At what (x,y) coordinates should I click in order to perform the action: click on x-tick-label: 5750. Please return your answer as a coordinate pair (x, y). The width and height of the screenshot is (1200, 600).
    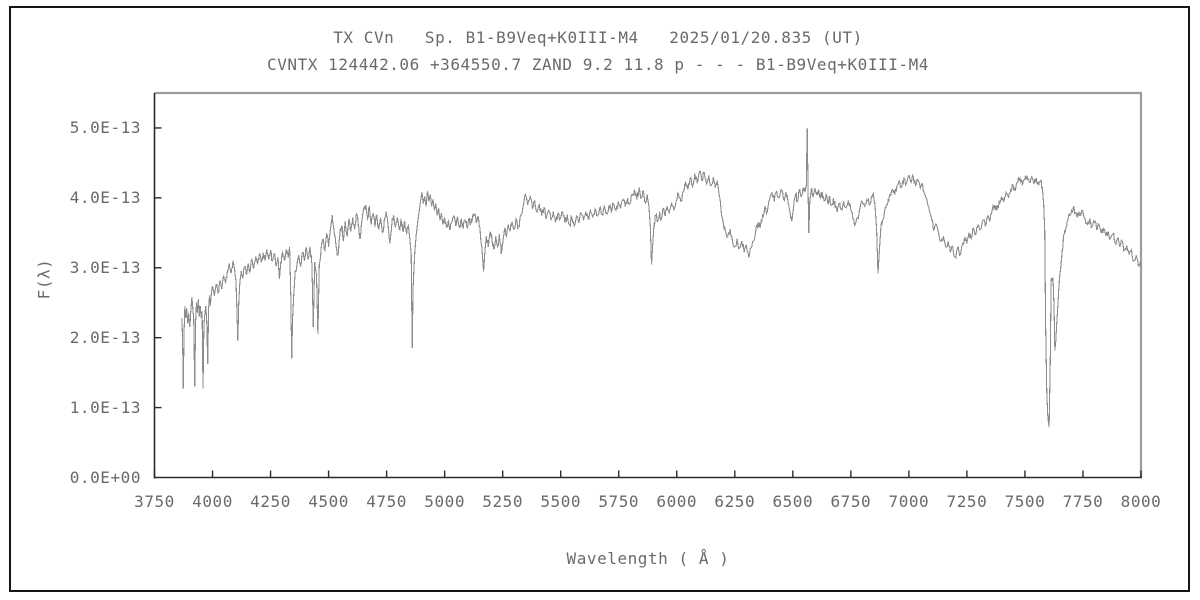
    Looking at the image, I should click on (619, 501).